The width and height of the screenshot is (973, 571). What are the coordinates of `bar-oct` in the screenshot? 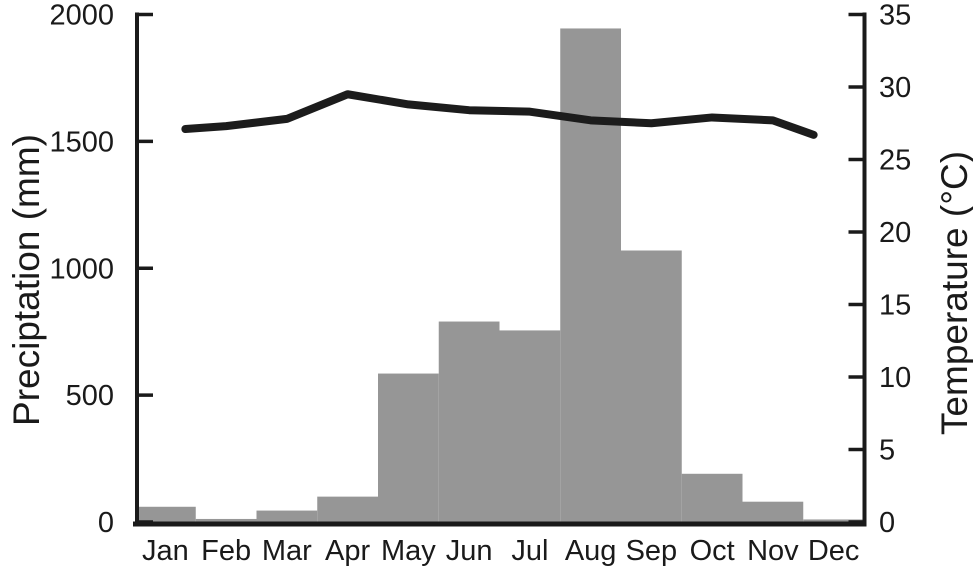 It's located at (712, 497).